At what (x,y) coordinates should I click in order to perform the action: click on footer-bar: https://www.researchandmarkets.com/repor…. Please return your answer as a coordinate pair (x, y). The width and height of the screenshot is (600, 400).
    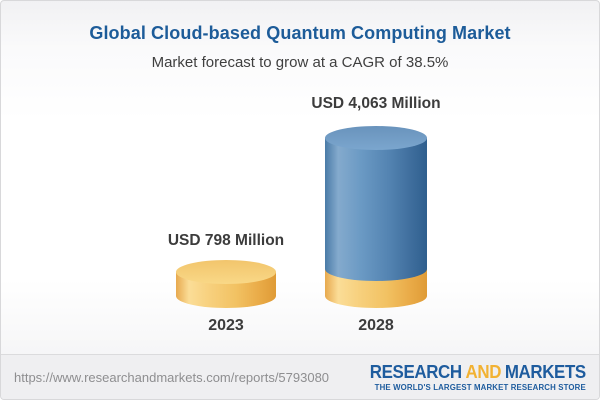
    Looking at the image, I should click on (300, 376).